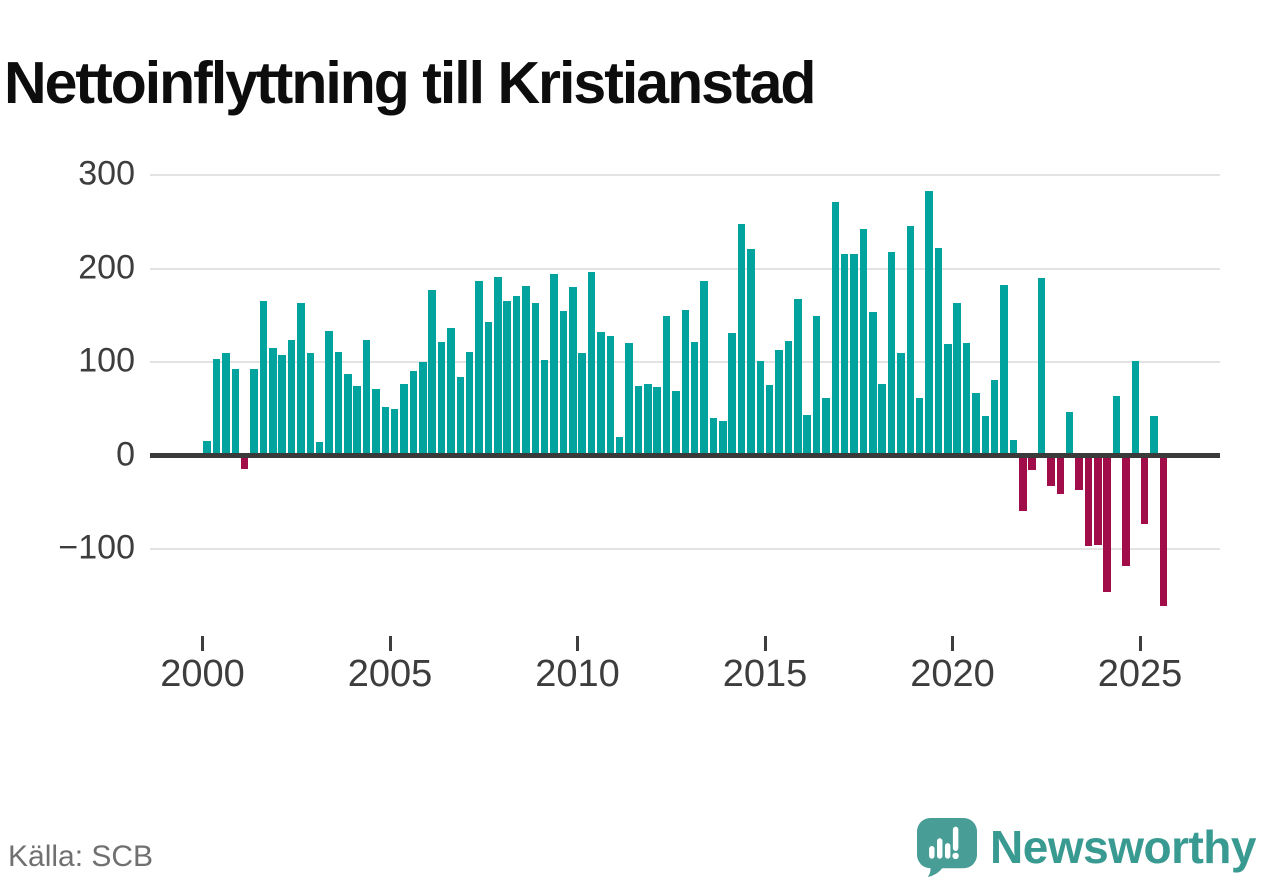 Image resolution: width=1262 pixels, height=882 pixels. I want to click on bar-2005-q3, so click(413, 413).